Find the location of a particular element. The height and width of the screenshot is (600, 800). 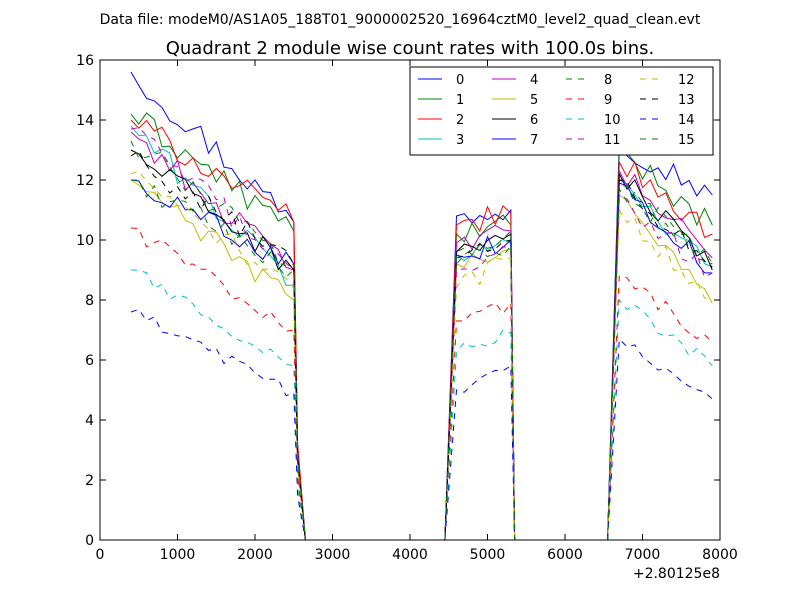

legend-label: 0 is located at coordinates (460, 80).